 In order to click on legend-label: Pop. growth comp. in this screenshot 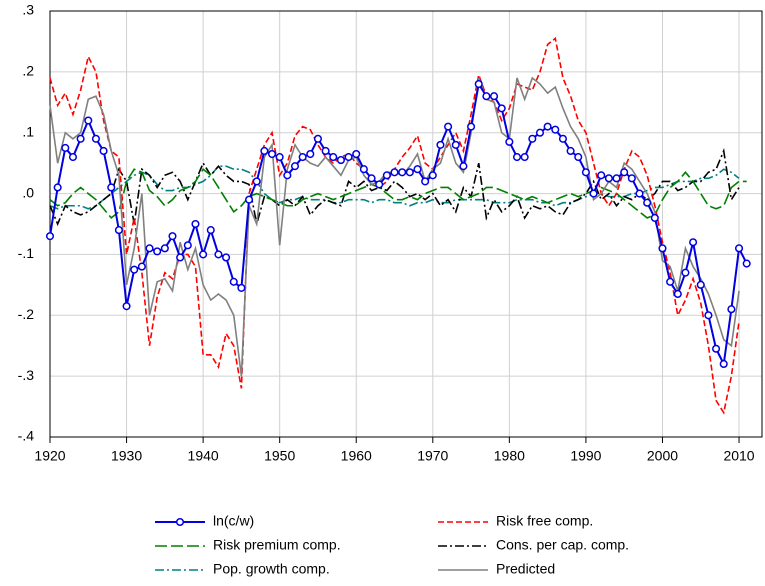, I will do `click(271, 569)`.